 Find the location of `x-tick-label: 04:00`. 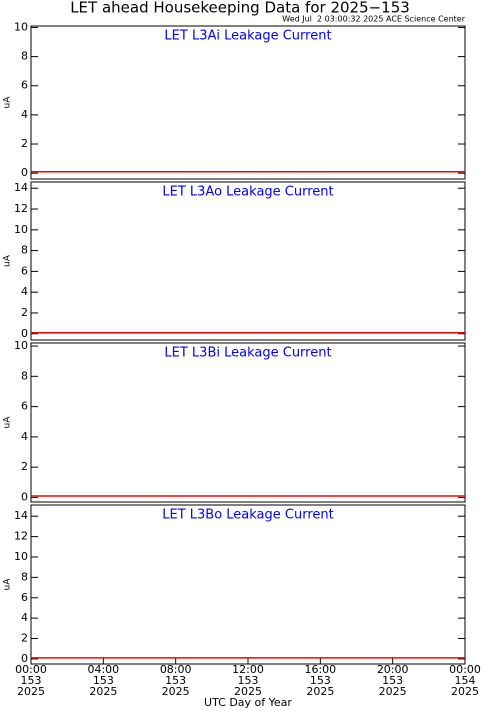

x-tick-label: 04:00 is located at coordinates (103, 669).